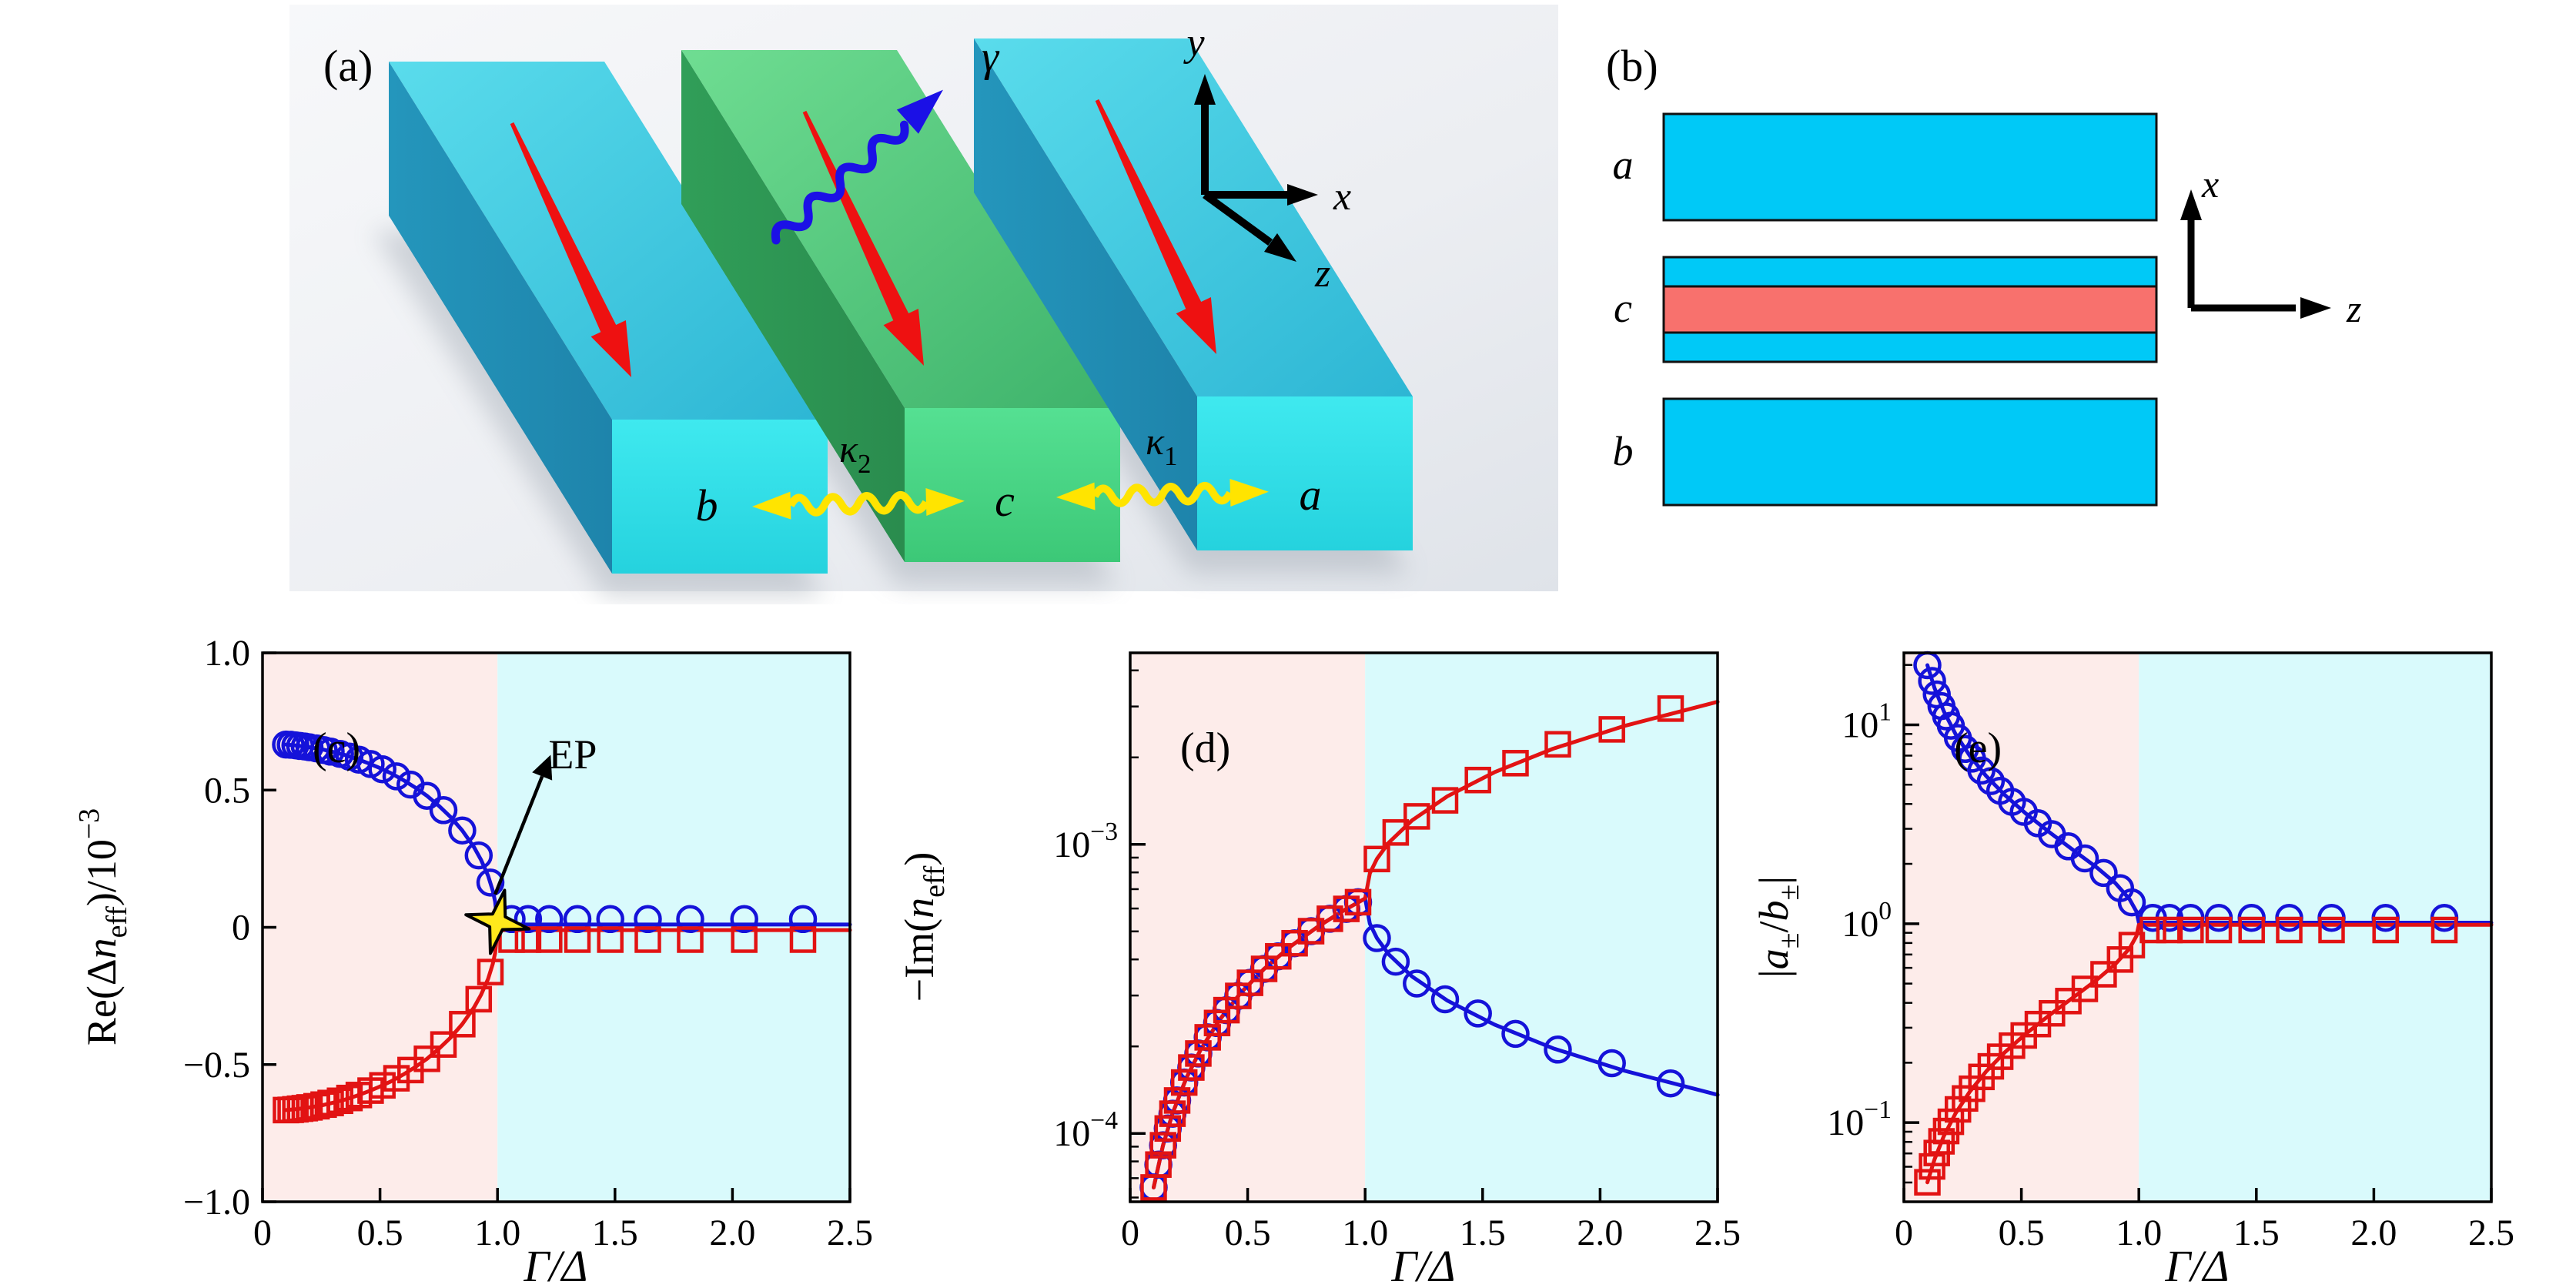 This screenshot has width=2576, height=1288. Describe the element at coordinates (543, 767) in the screenshot. I see `ep-arrowhead-icon` at that location.